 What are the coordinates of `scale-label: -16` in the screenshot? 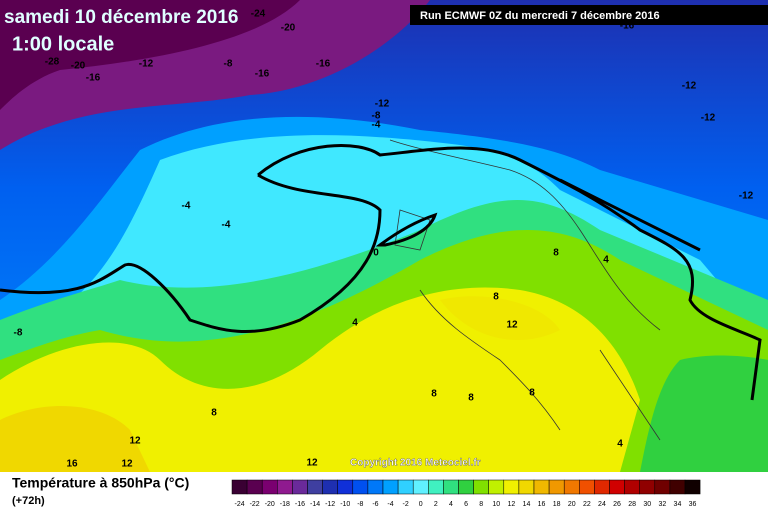 It's located at (300, 504).